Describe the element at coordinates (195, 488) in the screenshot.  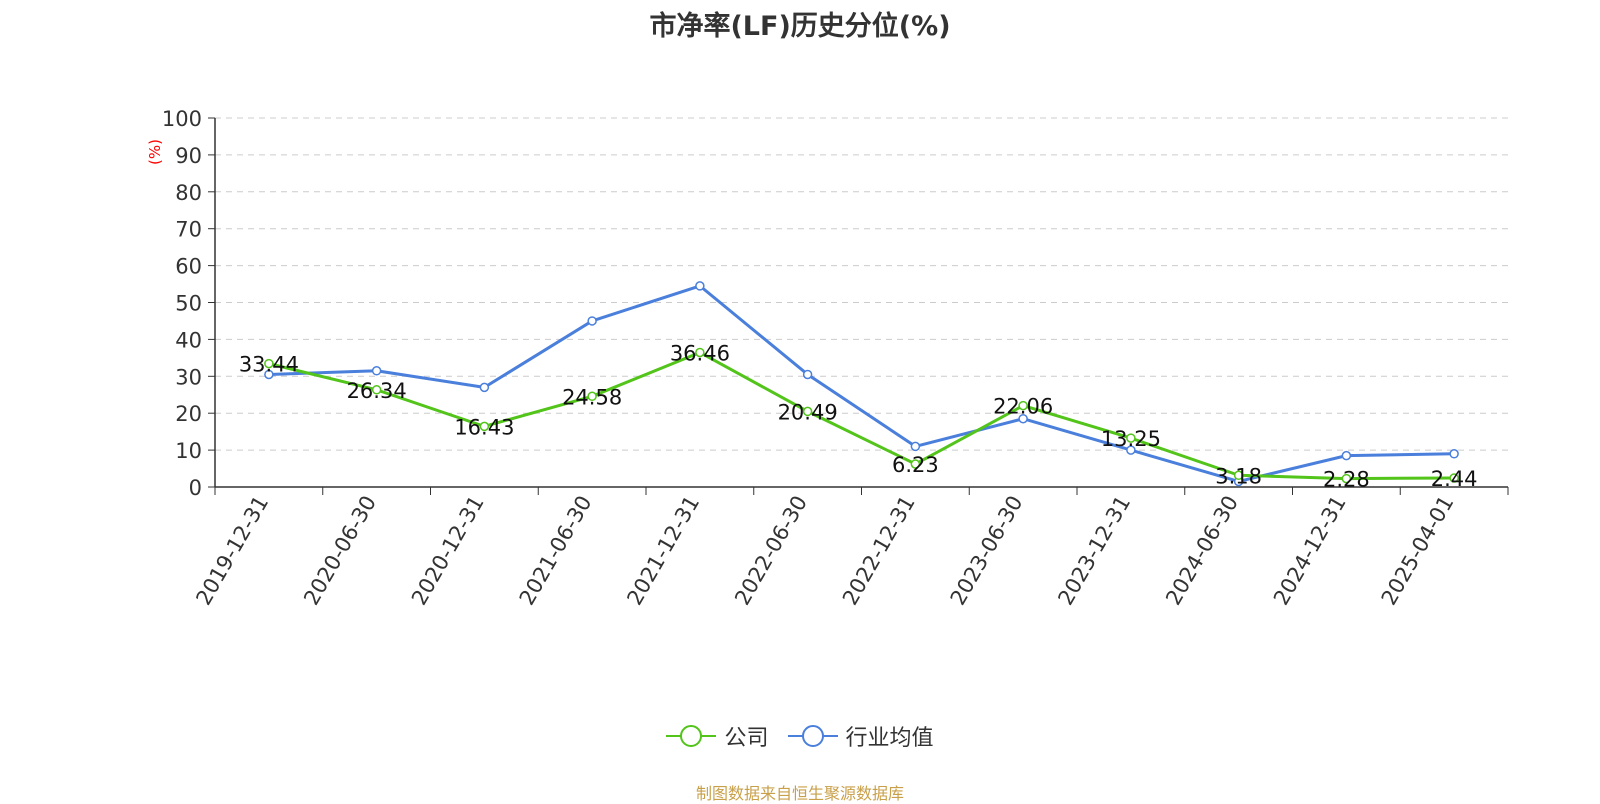
I see `y-tick-label-0: 0` at that location.